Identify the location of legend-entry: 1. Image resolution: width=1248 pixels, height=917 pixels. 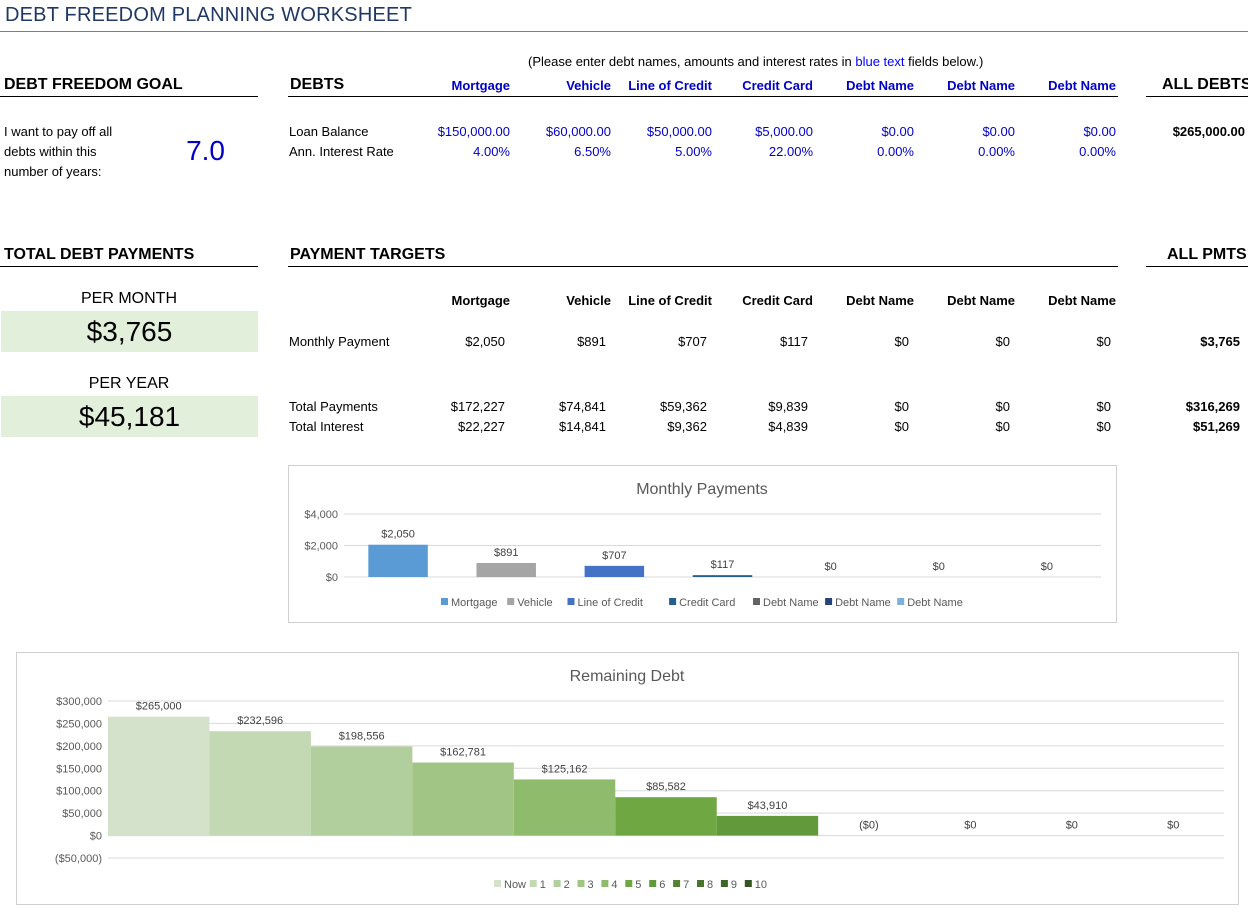
(543, 885).